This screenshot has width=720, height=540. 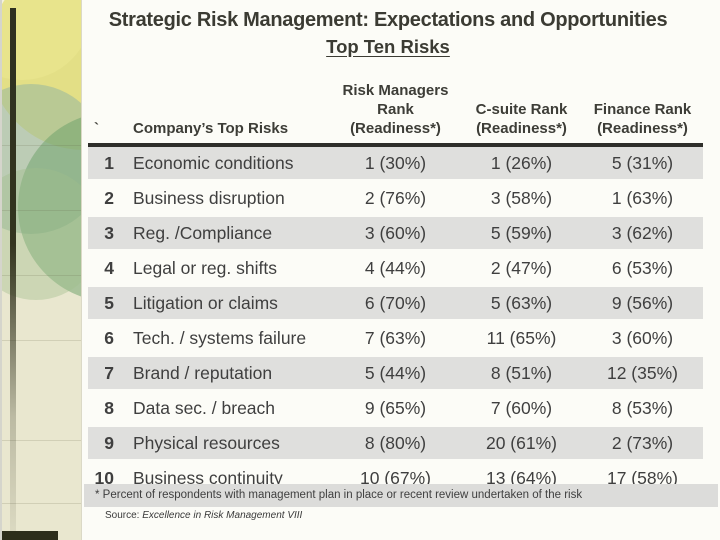 What do you see at coordinates (13, 270) in the screenshot?
I see `strip-accent-bar` at bounding box center [13, 270].